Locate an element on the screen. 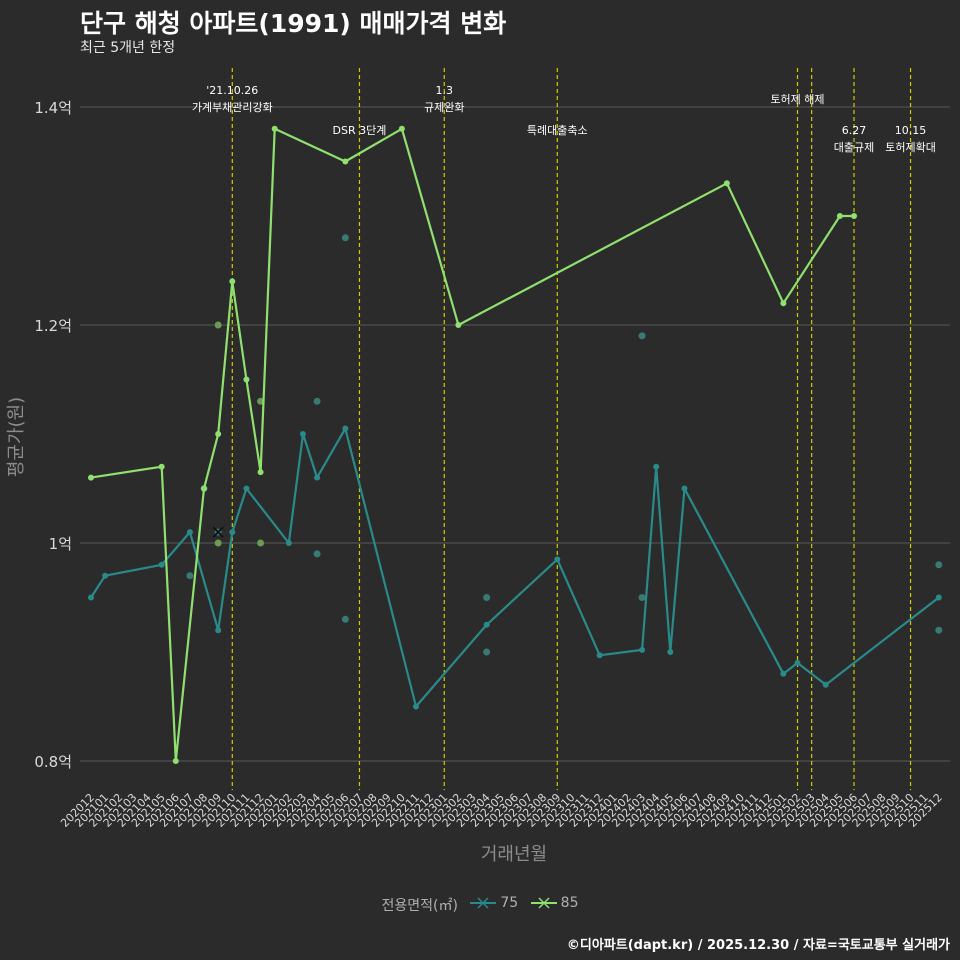 The width and height of the screenshot is (960, 960). event-label: 1.3 is located at coordinates (445, 90).